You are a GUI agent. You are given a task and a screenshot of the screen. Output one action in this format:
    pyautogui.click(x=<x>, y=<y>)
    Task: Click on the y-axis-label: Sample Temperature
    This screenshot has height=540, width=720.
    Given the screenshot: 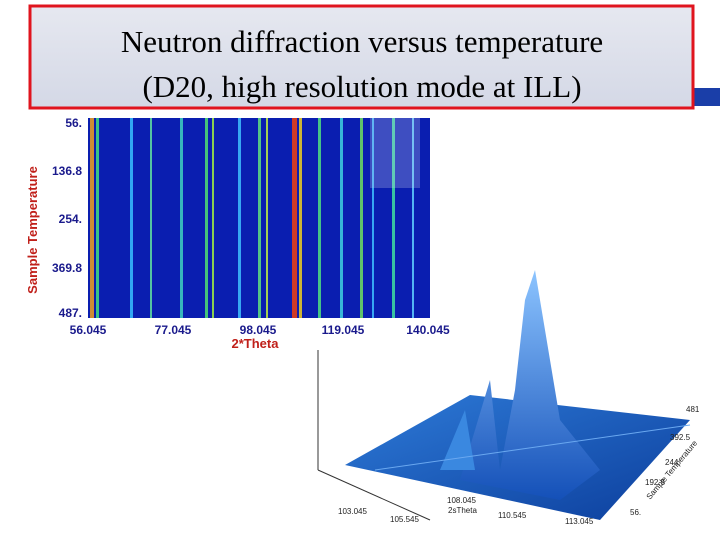 What is the action you would take?
    pyautogui.click(x=32, y=230)
    